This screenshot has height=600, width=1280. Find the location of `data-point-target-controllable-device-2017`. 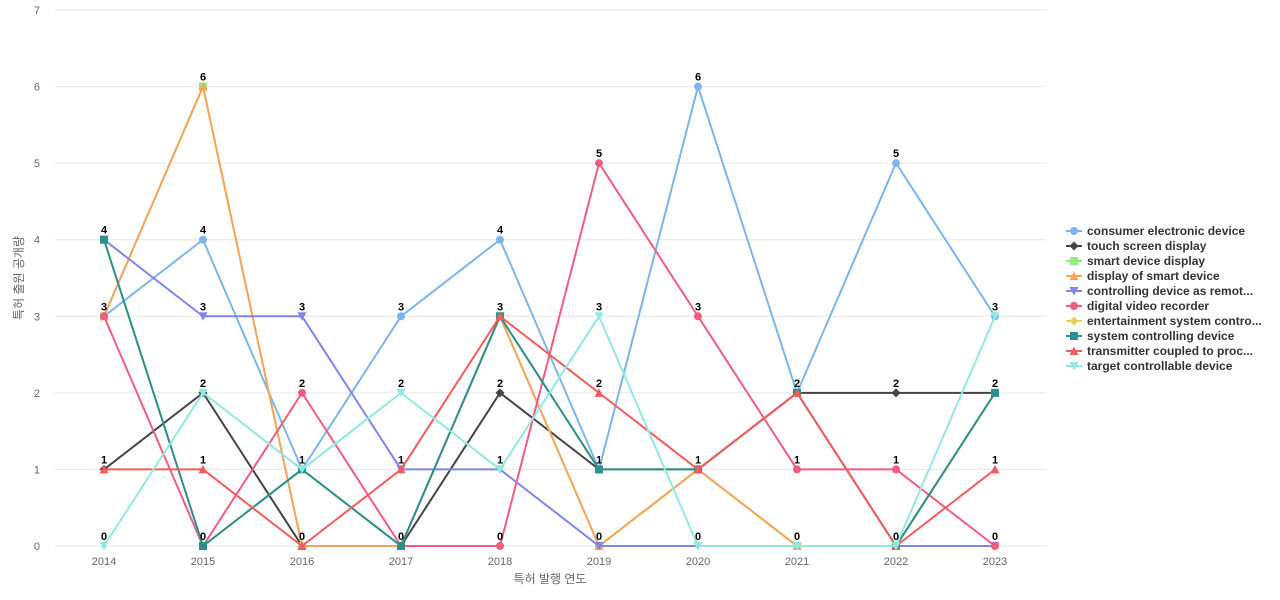

data-point-target-controllable-device-2017 is located at coordinates (401, 393).